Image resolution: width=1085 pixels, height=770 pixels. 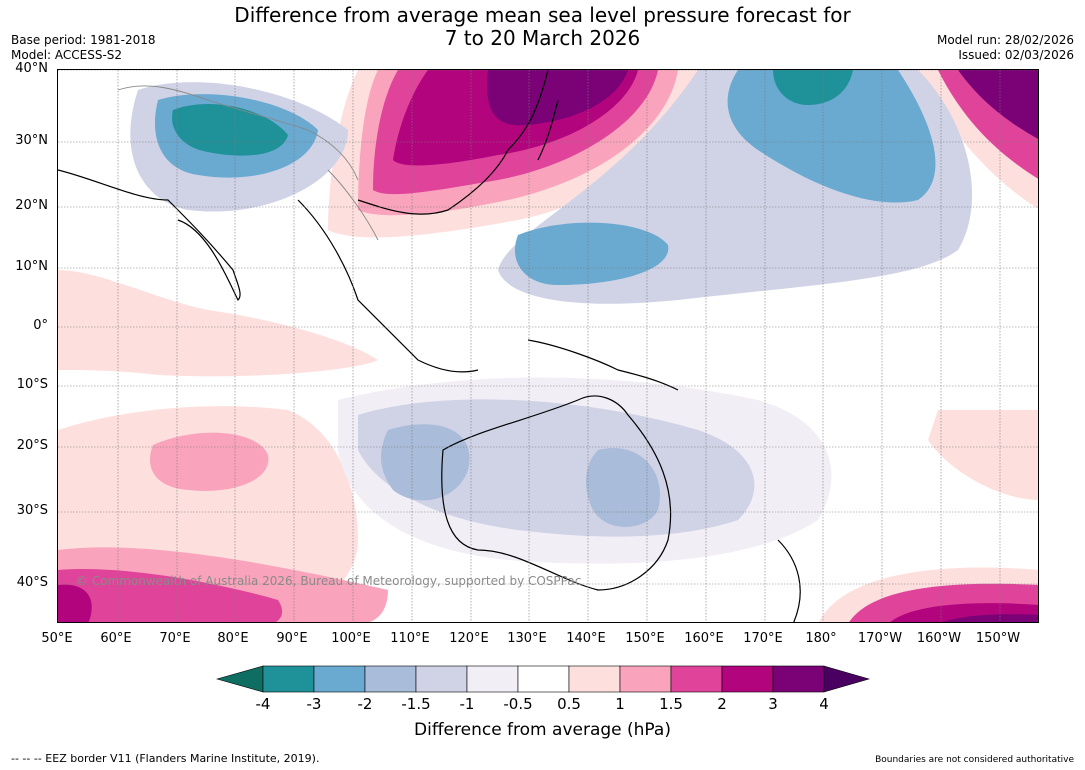 I want to click on lon-label: 50°E, so click(x=57, y=638).